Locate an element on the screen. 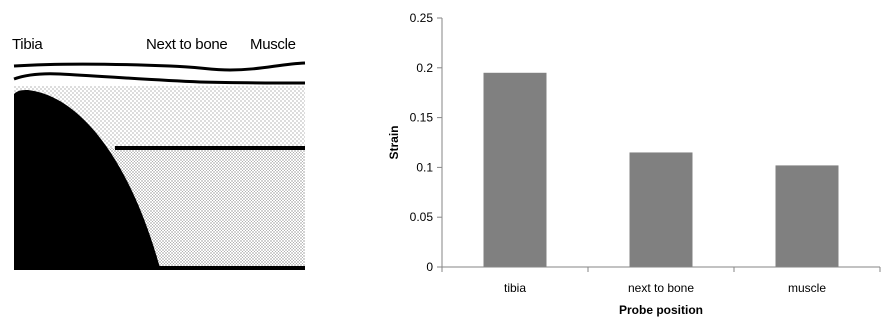  y-tick-label: 0.05 is located at coordinates (422, 217).